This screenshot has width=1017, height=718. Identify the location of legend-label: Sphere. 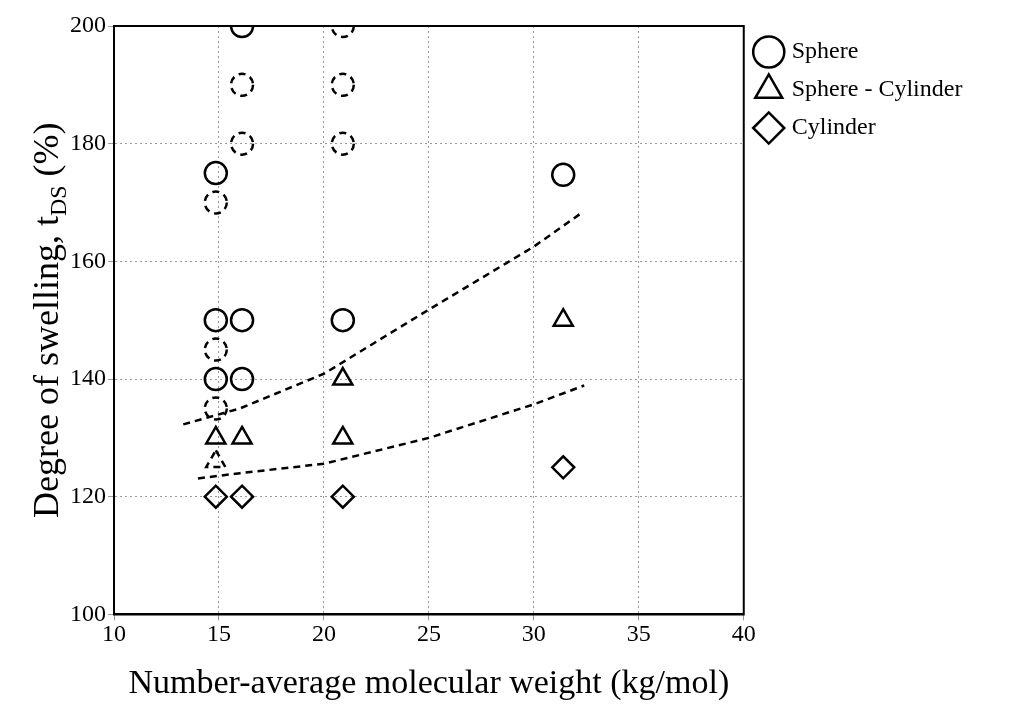
(825, 50).